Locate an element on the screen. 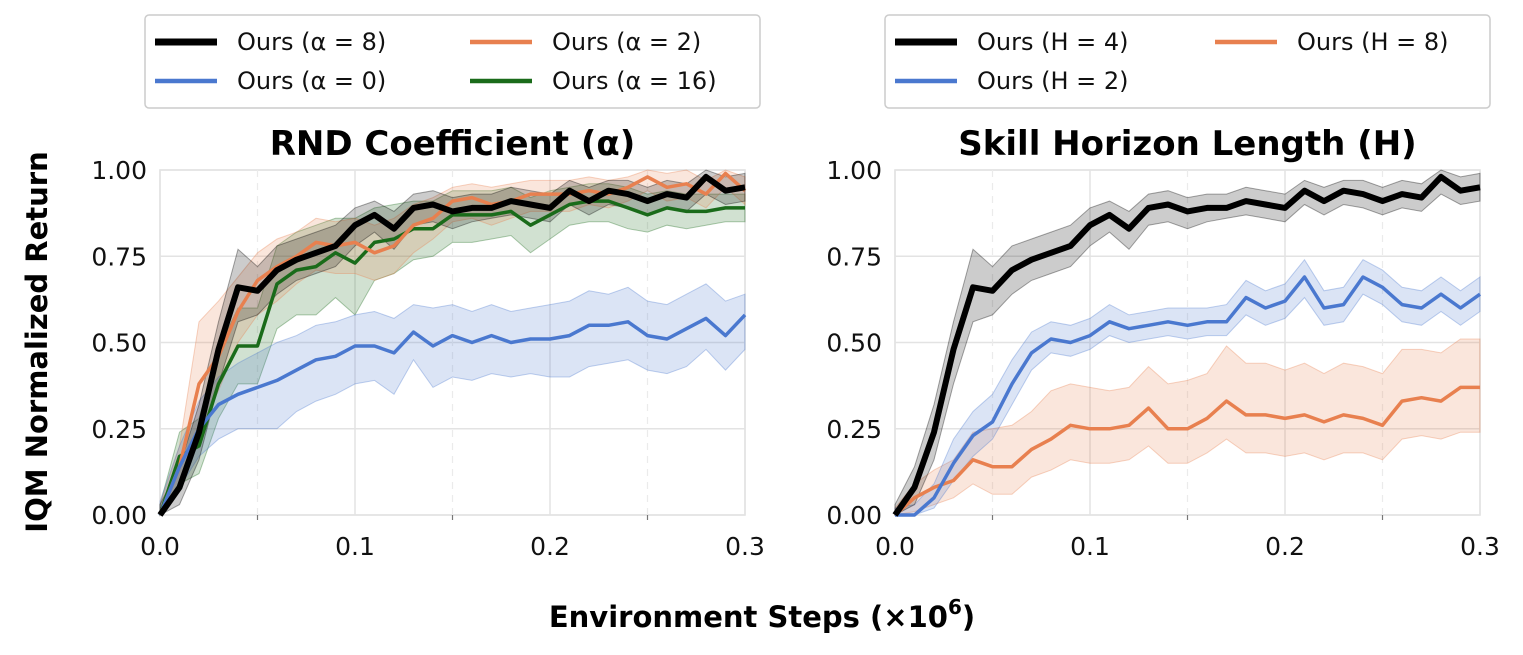 Image resolution: width=1523 pixels, height=655 pixels. legend-label: Ours (α = 2) is located at coordinates (626, 42).